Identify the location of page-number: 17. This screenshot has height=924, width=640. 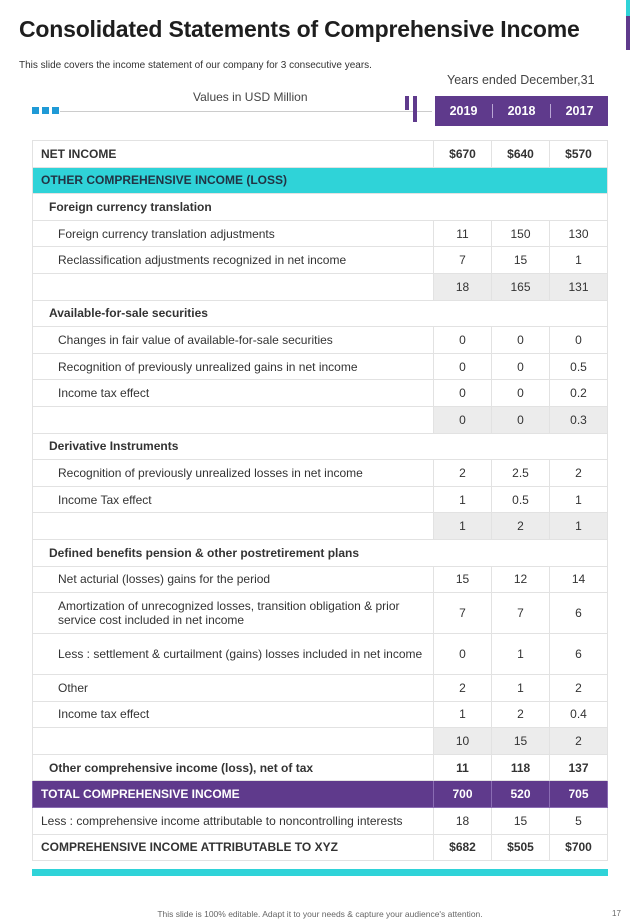
(616, 913).